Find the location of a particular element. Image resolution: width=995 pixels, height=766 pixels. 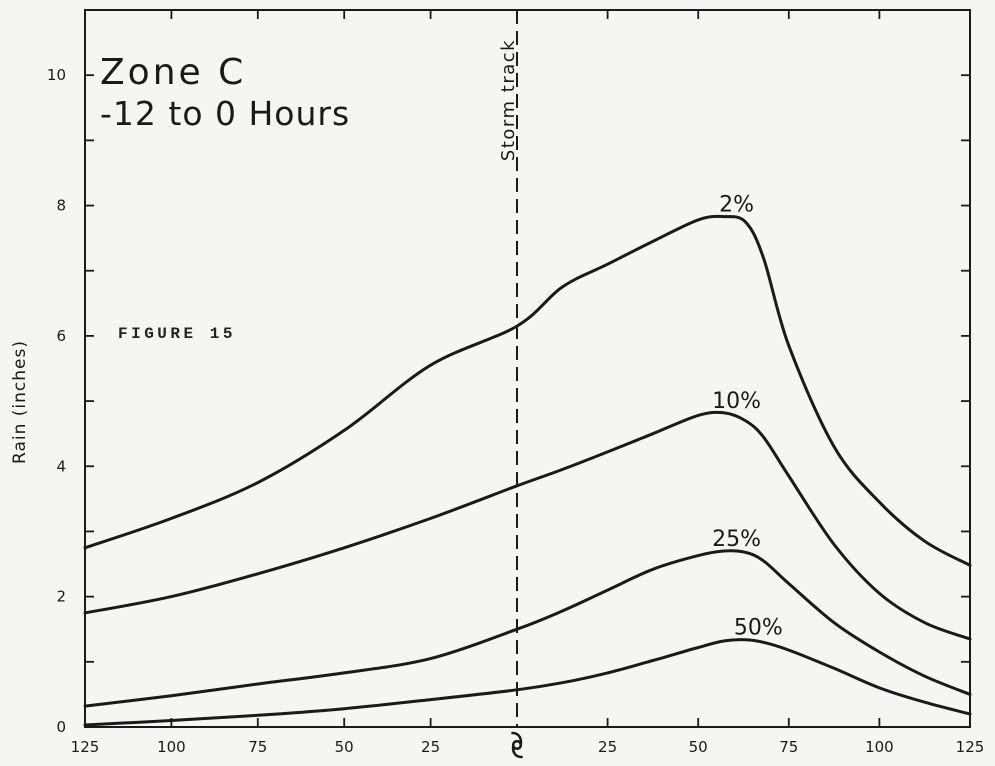

y-tick-label: 0 is located at coordinates (61, 727).